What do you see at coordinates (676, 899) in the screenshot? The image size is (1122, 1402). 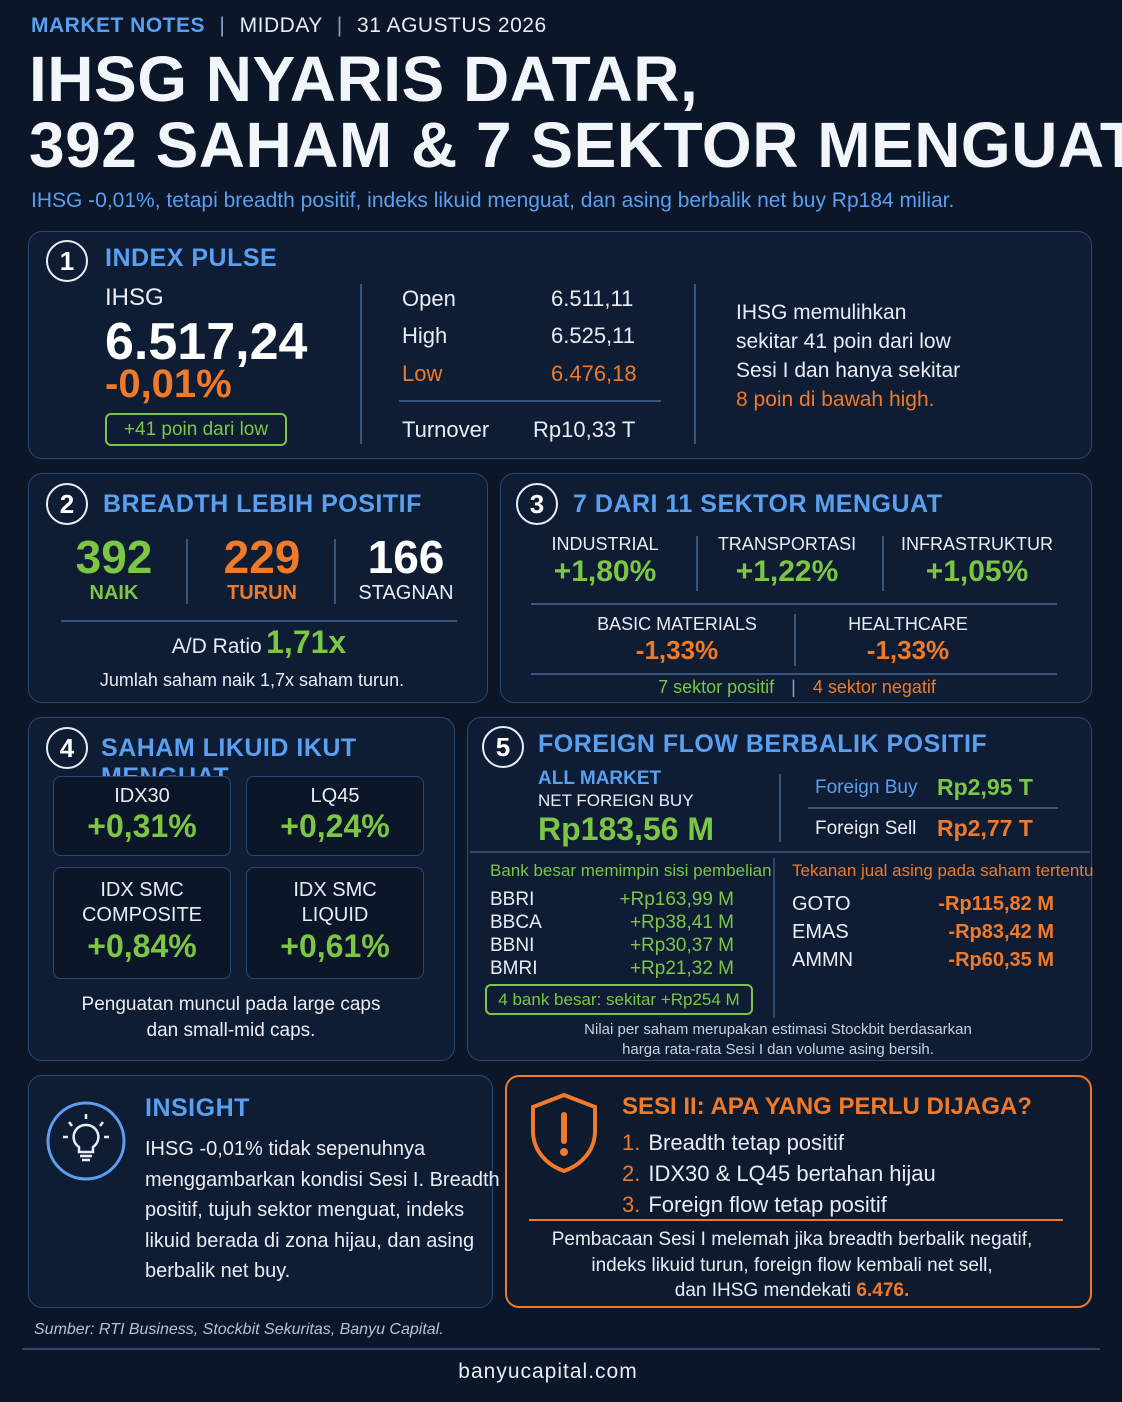 I see `flow-value: +Rp163,99 M` at bounding box center [676, 899].